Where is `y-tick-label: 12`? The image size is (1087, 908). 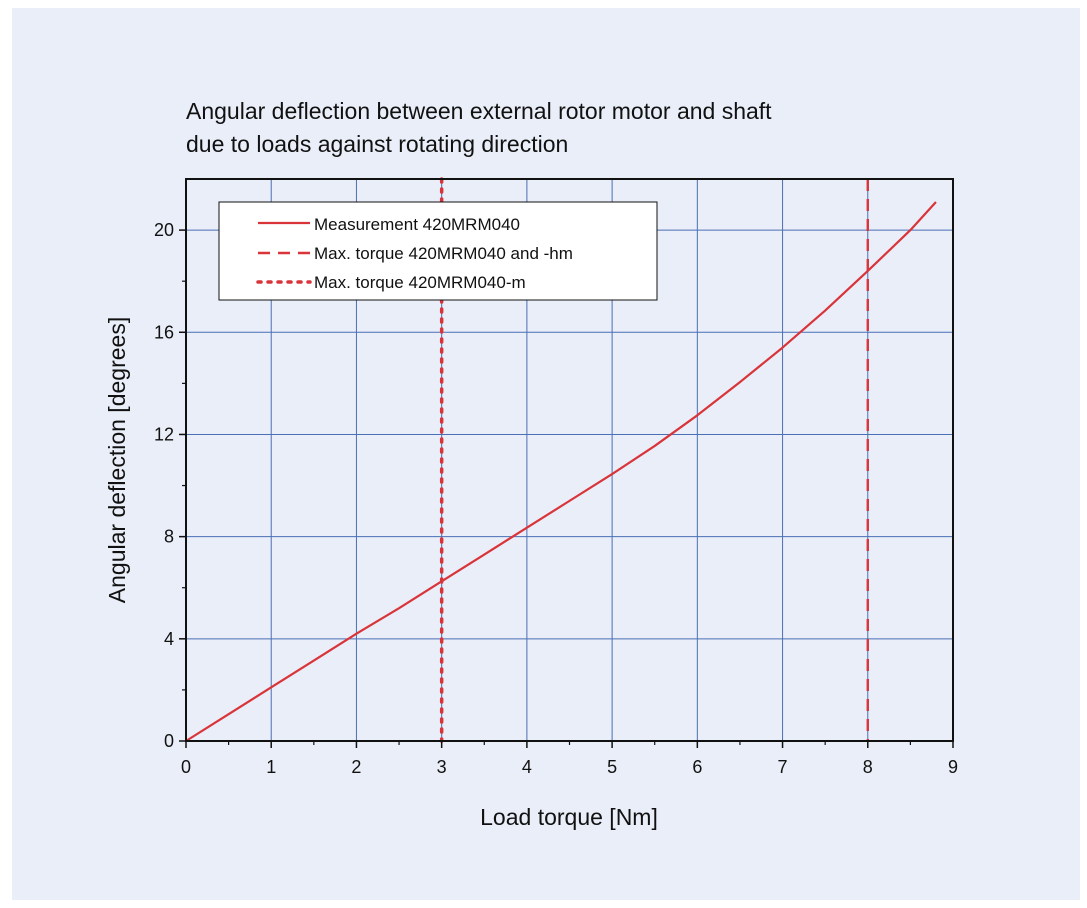
y-tick-label: 12 is located at coordinates (164, 434).